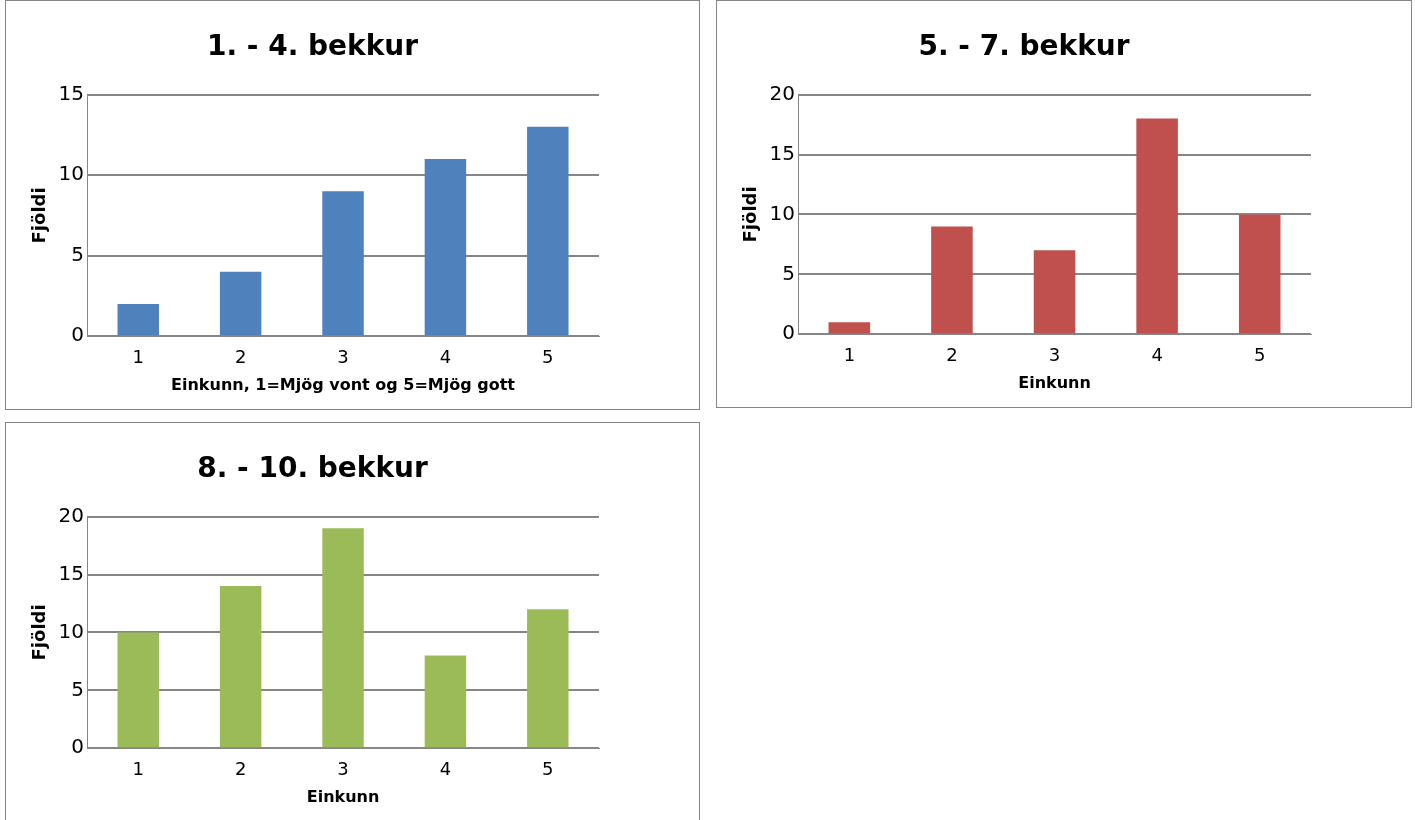 This screenshot has width=1415, height=820. What do you see at coordinates (312, 46) in the screenshot?
I see `chart-title: 1. - 4. bekkur` at bounding box center [312, 46].